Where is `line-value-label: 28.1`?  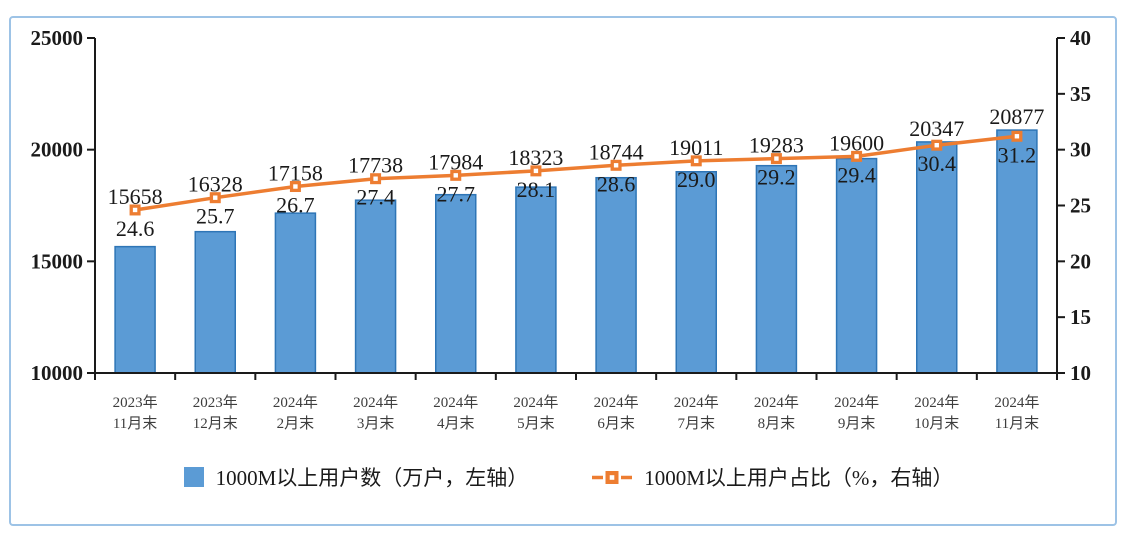 line-value-label: 28.1 is located at coordinates (536, 189).